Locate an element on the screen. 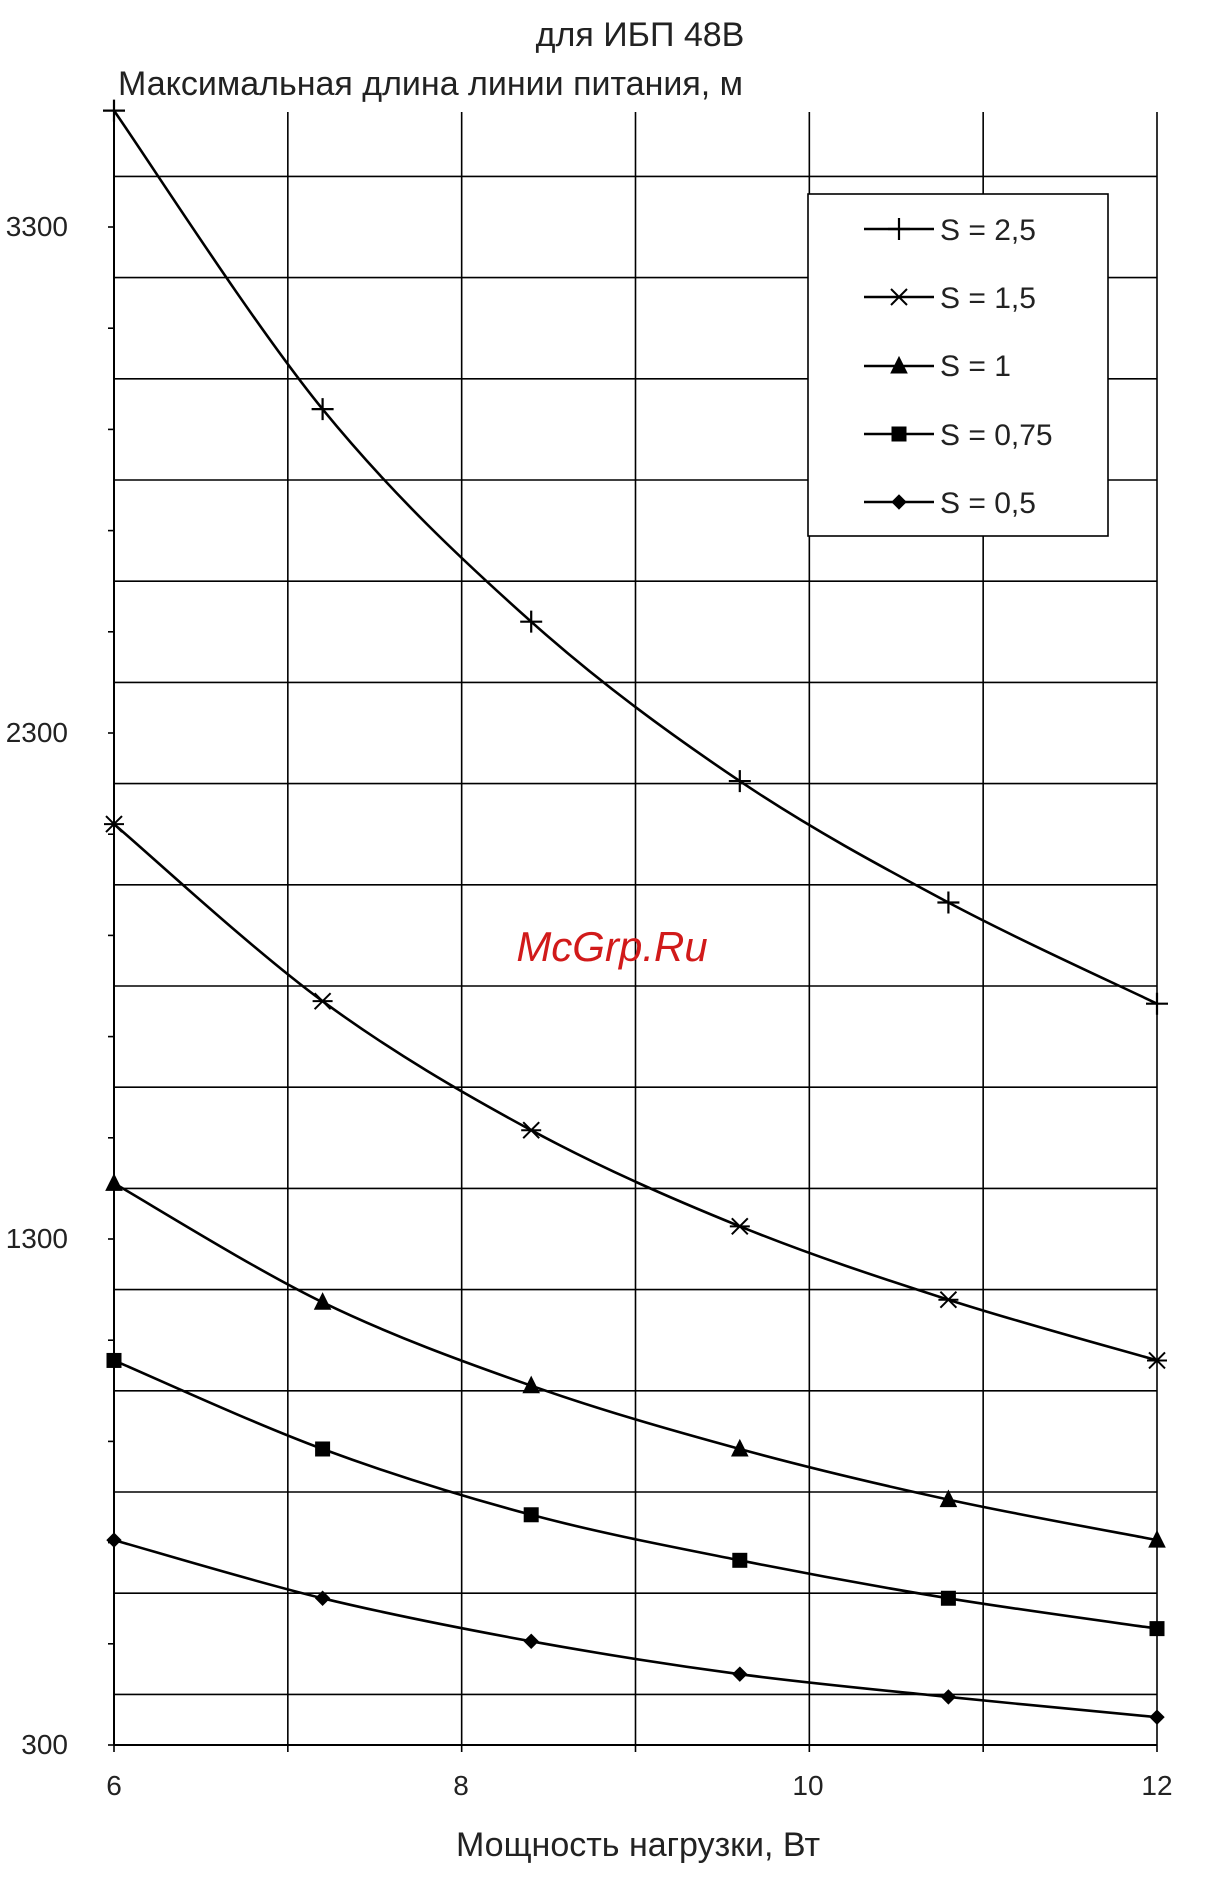  legend-items is located at coordinates (899, 364).